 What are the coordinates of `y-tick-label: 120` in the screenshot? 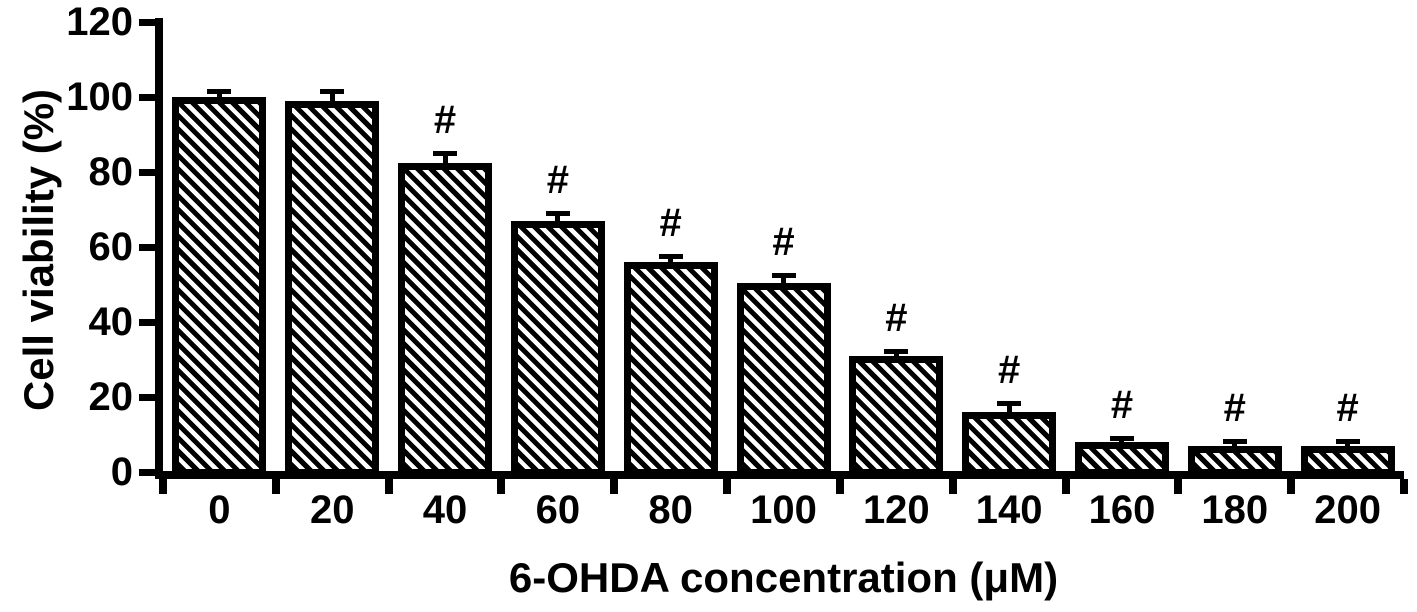 It's located at (99, 22).